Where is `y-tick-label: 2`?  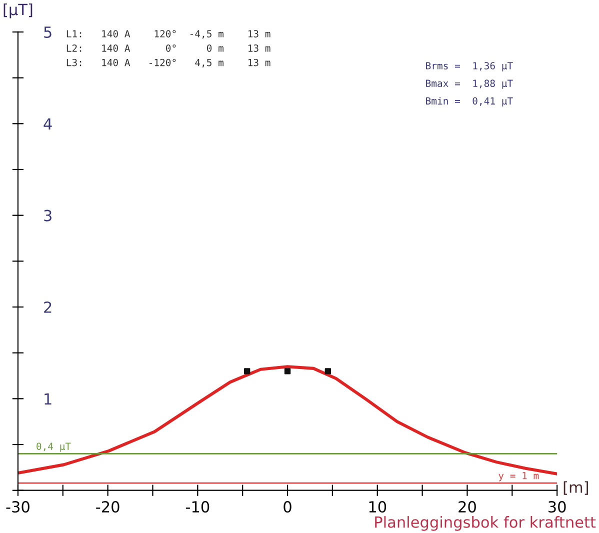
y-tick-label: 2 is located at coordinates (48, 307).